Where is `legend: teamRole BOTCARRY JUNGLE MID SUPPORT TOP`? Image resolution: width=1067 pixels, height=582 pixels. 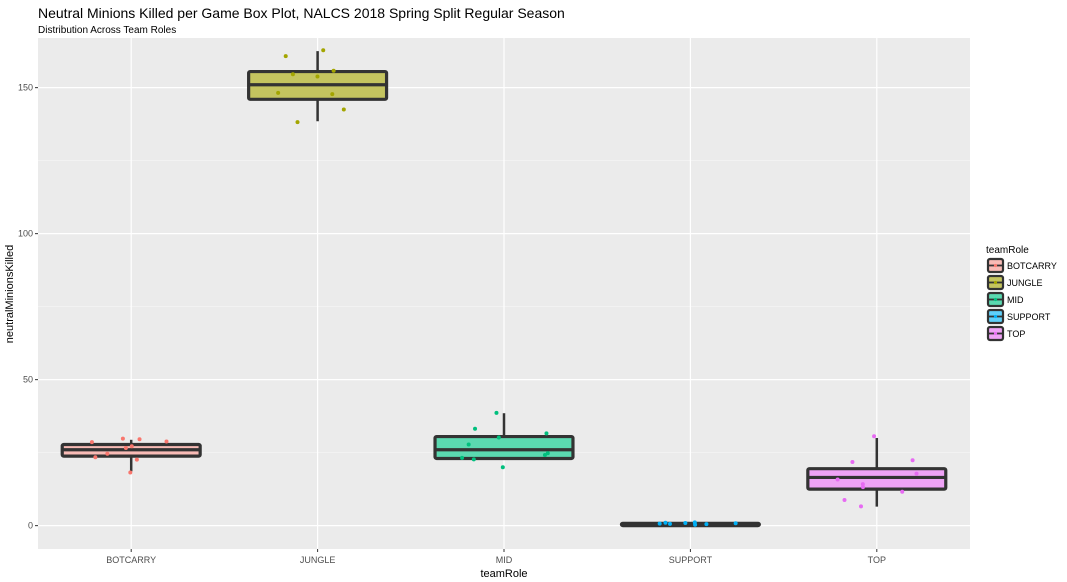
legend: teamRole BOTCARRY JUNGLE MID SUPPORT TOP is located at coordinates (1021, 293).